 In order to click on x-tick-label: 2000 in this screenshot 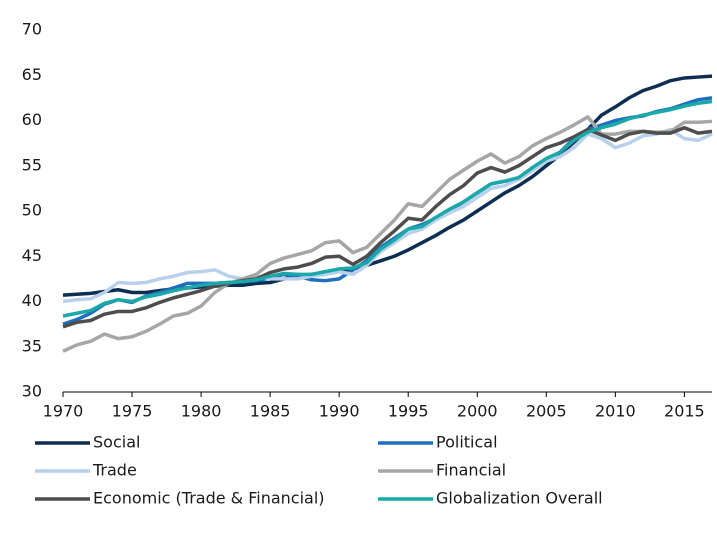, I will do `click(477, 411)`.